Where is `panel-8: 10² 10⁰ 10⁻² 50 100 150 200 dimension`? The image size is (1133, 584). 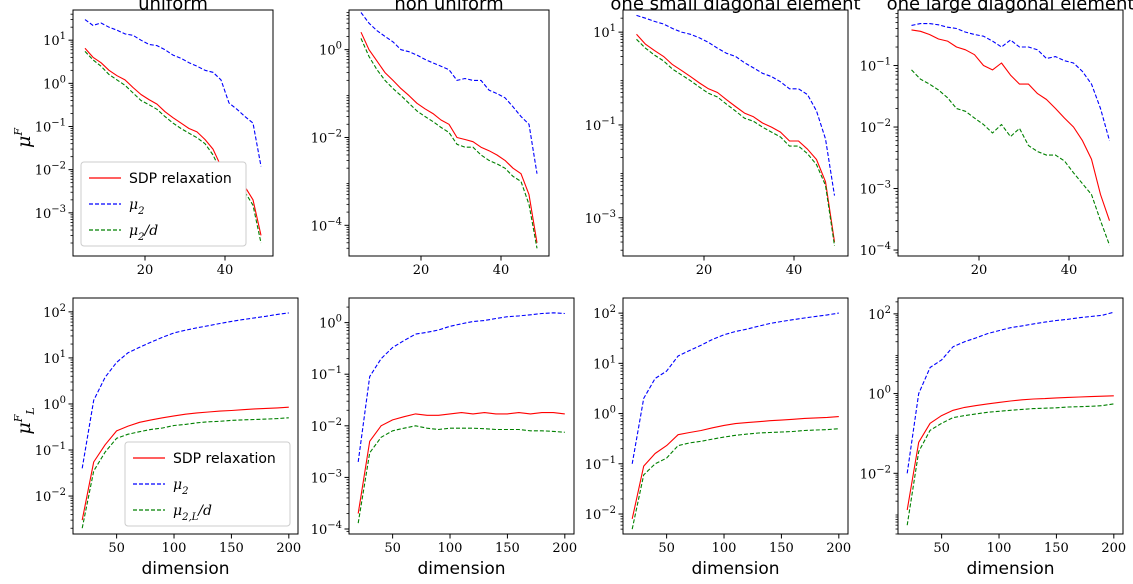
panel-8: 10² 10⁰ 10⁻² 50 100 150 200 dimension is located at coordinates (993, 438).